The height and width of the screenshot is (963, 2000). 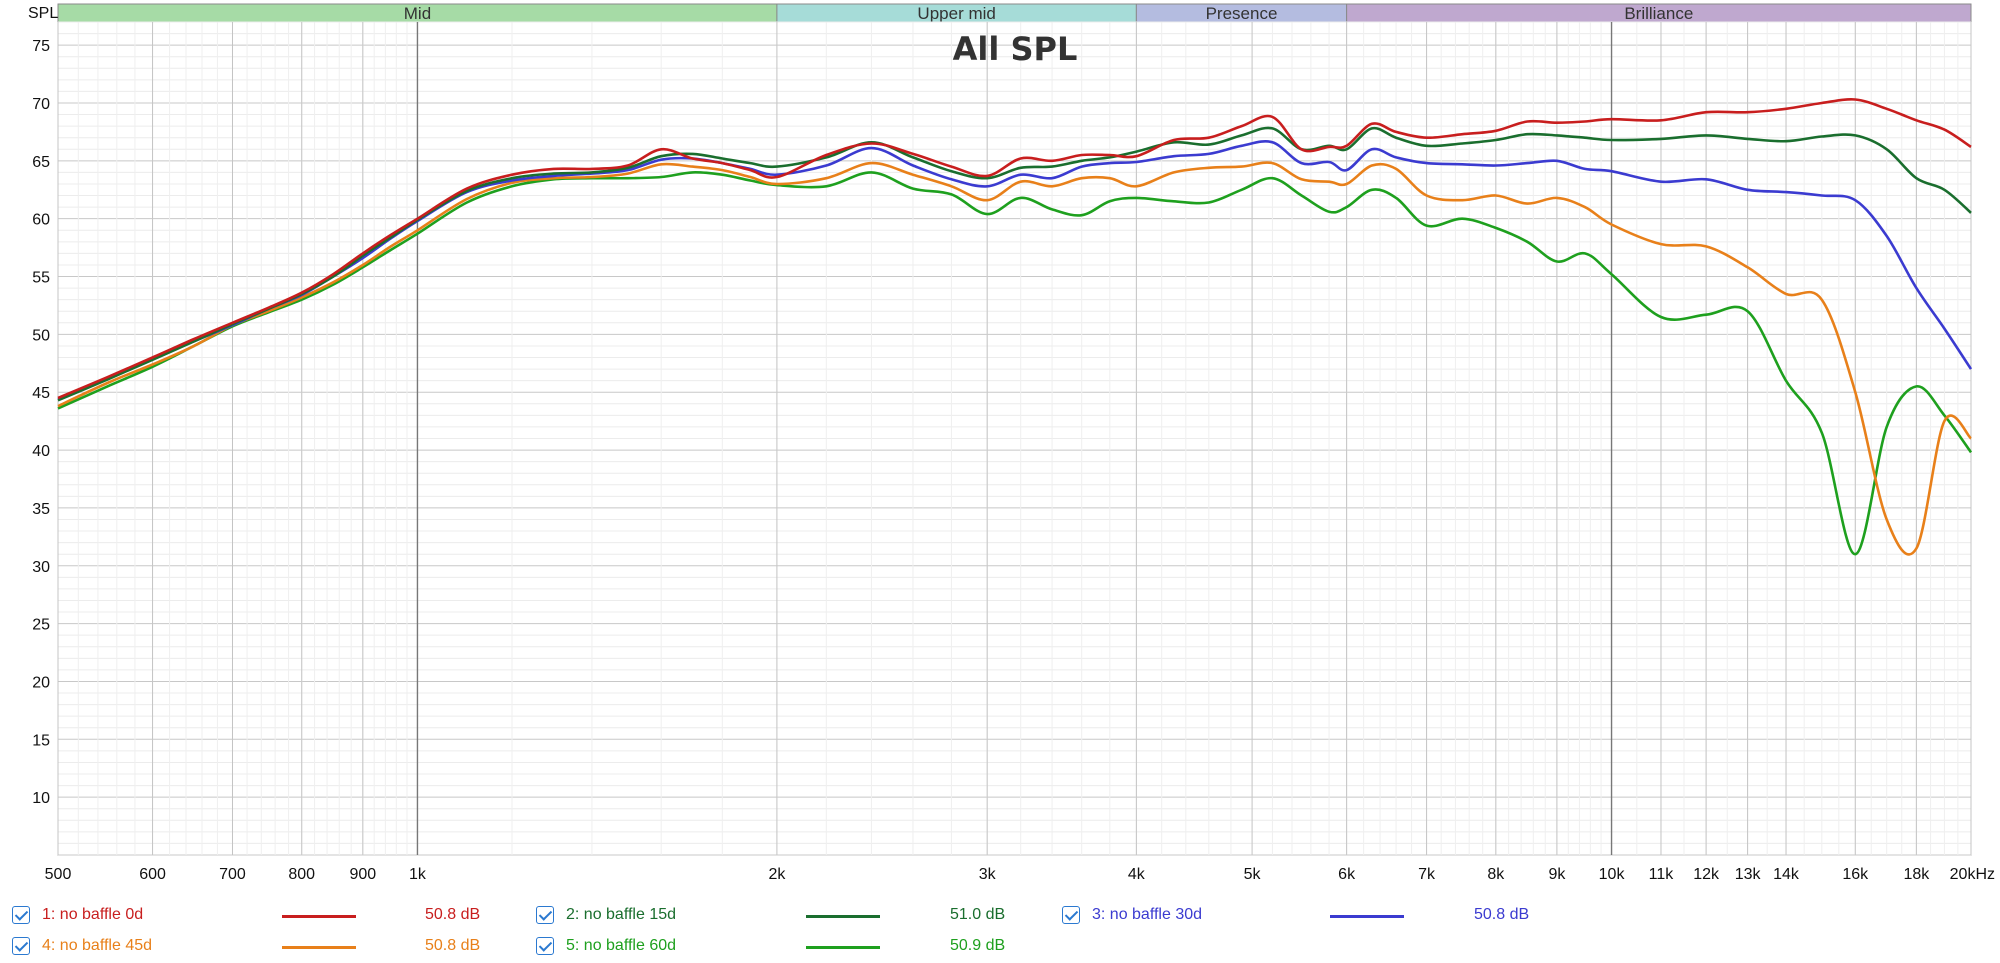 What do you see at coordinates (41, 625) in the screenshot?
I see `y-tick-label: 25` at bounding box center [41, 625].